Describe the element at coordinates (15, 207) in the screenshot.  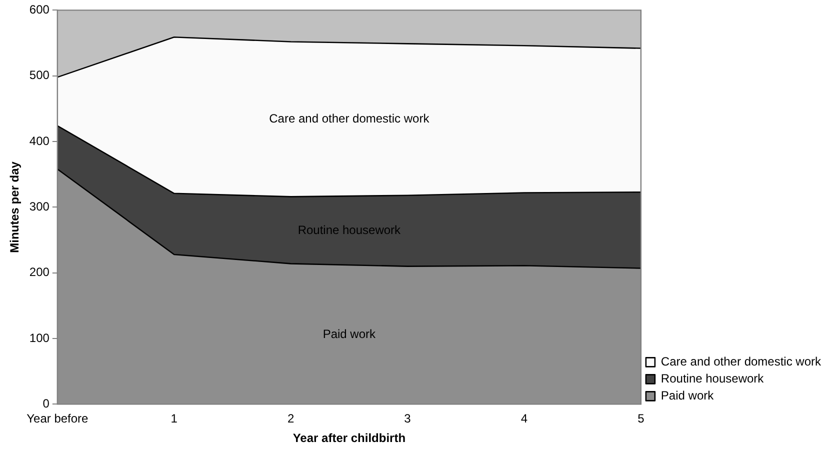
I see `y-axis-title: Minutes per day` at that location.